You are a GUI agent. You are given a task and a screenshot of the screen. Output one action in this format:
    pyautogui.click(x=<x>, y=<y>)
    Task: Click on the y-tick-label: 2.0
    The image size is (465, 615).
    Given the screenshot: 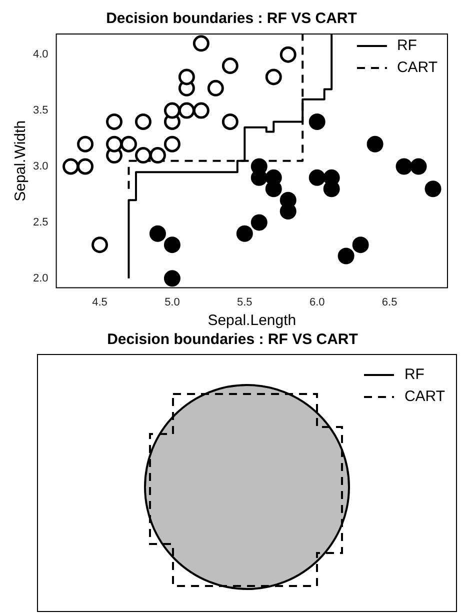 What is the action you would take?
    pyautogui.click(x=40, y=278)
    